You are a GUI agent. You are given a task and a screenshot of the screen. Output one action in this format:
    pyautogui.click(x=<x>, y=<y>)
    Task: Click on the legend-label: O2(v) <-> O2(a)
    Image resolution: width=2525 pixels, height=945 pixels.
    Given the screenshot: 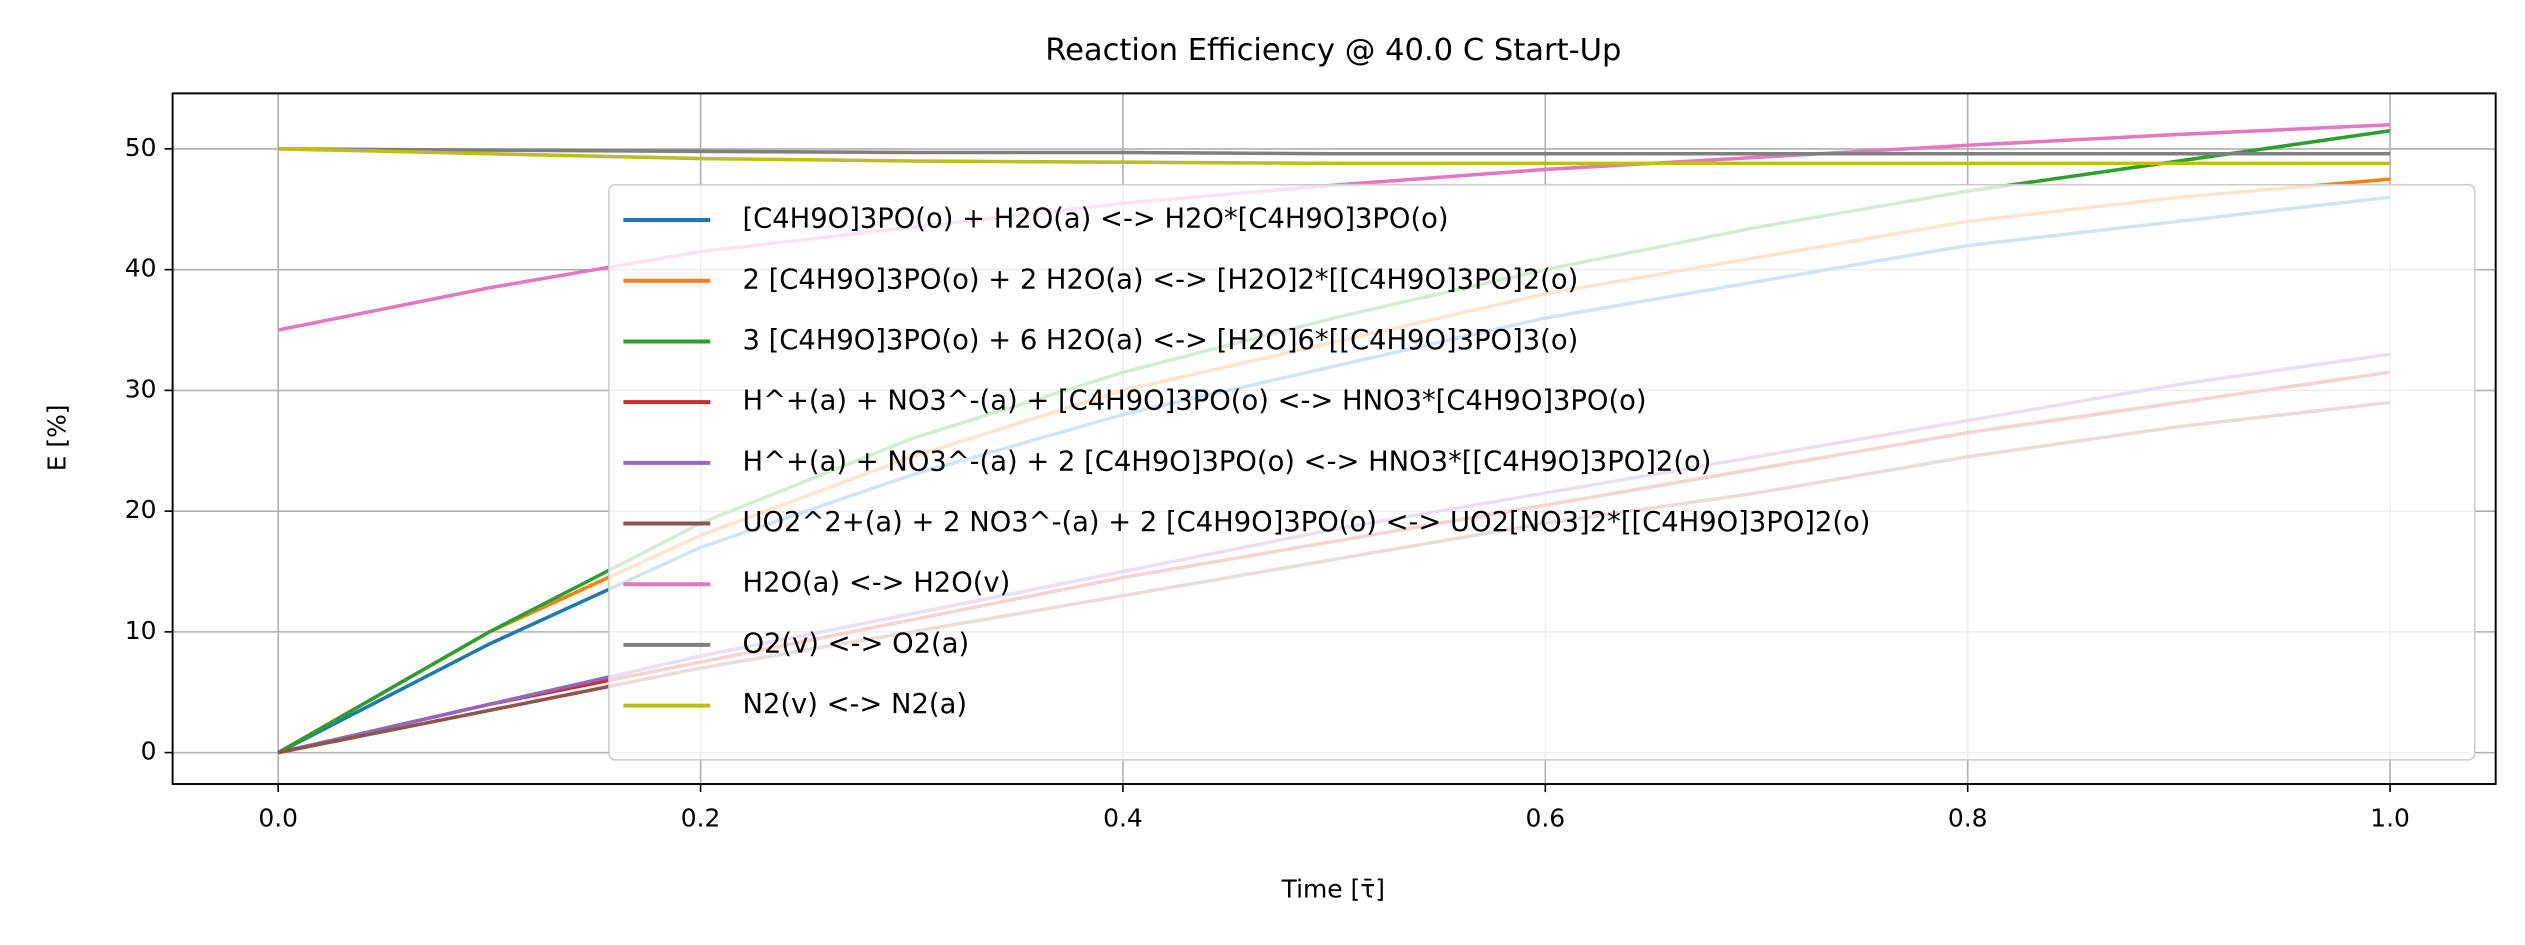 What is the action you would take?
    pyautogui.click(x=856, y=643)
    